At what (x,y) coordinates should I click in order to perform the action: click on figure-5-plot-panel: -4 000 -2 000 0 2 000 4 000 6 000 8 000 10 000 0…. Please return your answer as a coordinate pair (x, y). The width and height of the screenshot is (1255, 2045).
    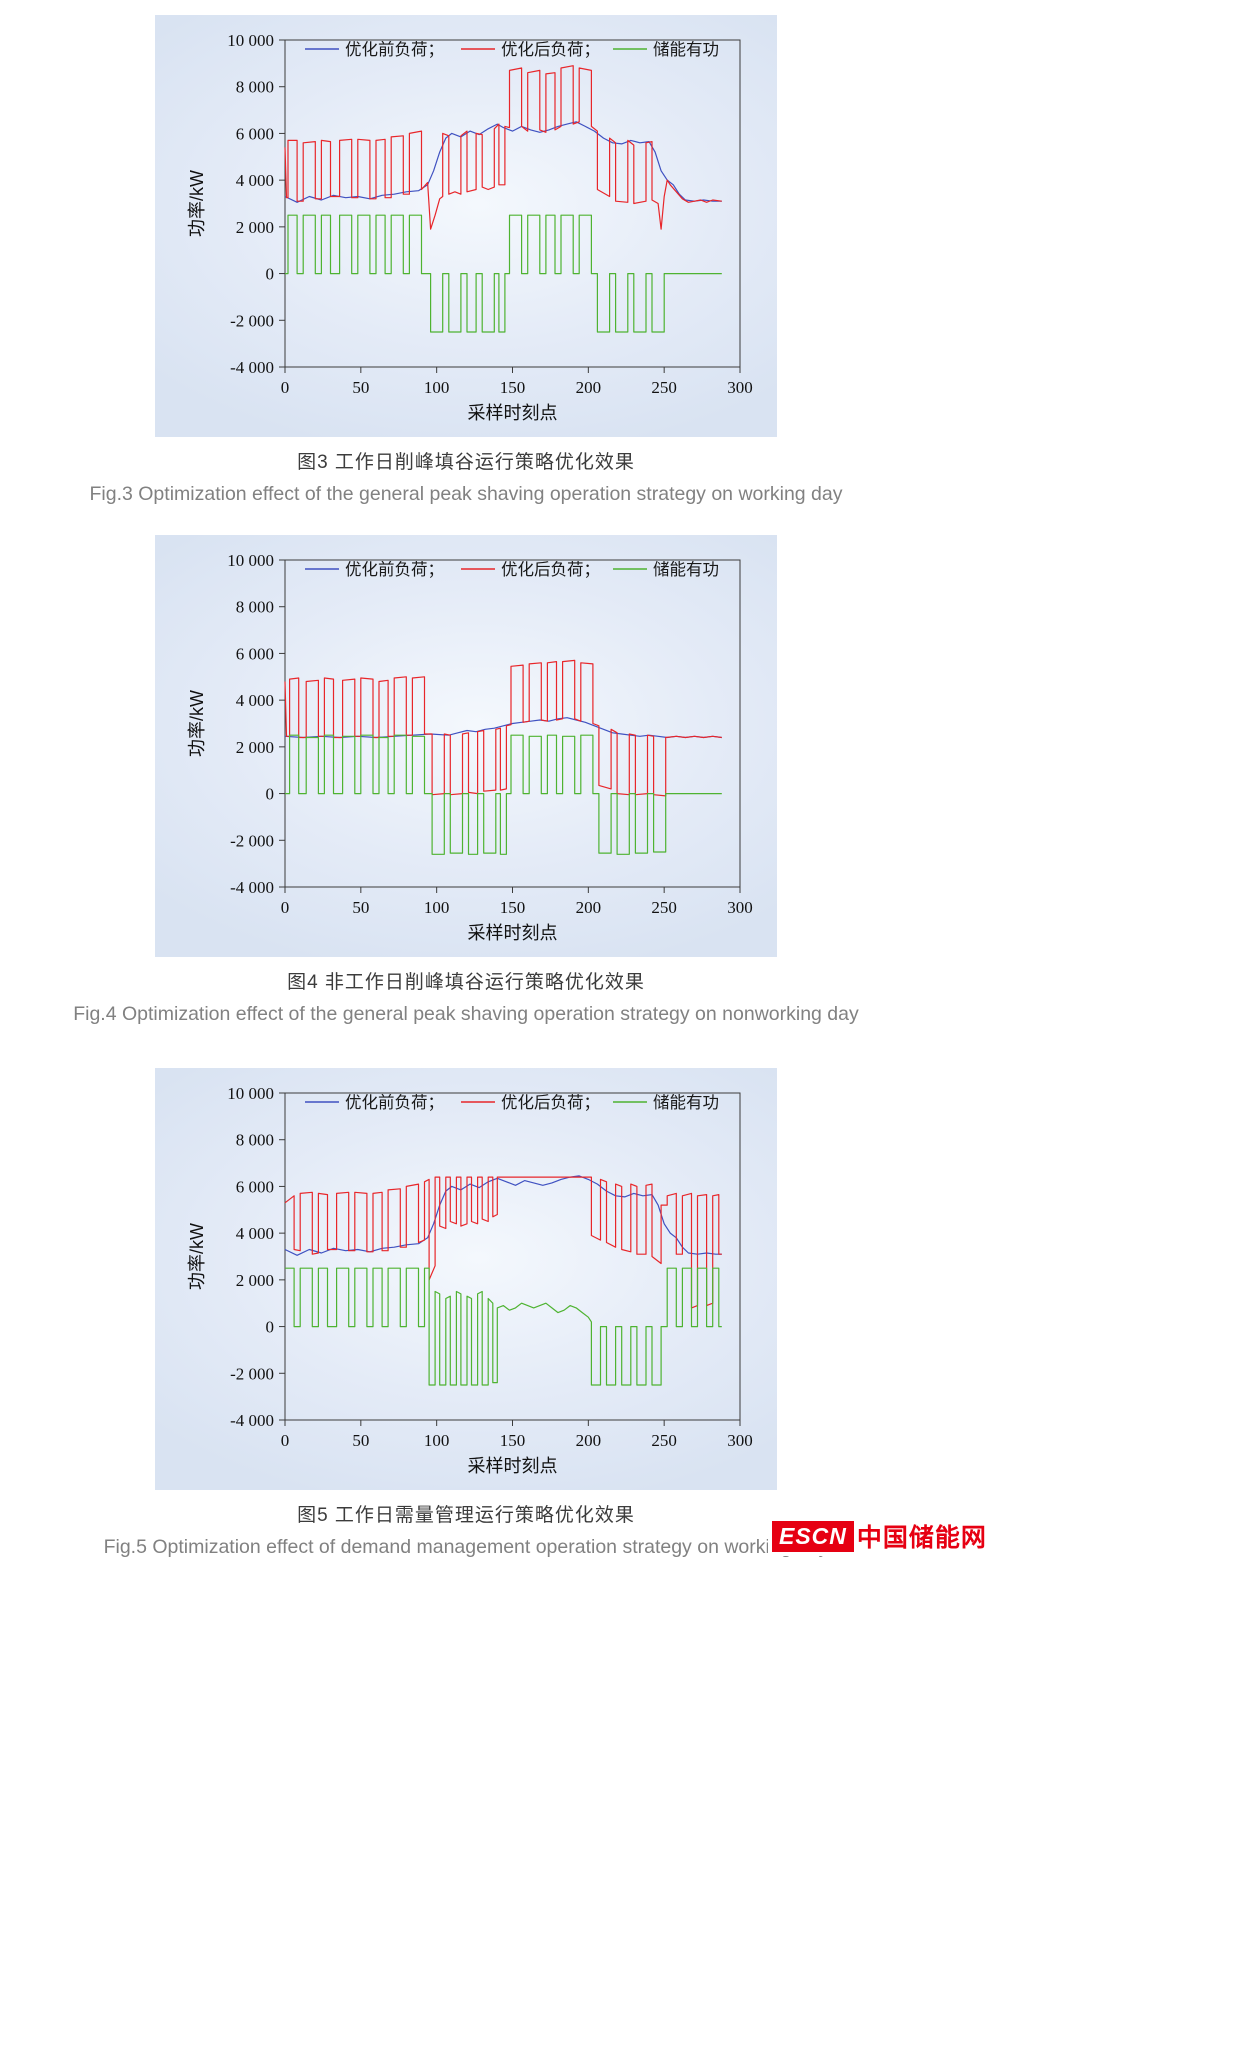
    Looking at the image, I should click on (466, 1279).